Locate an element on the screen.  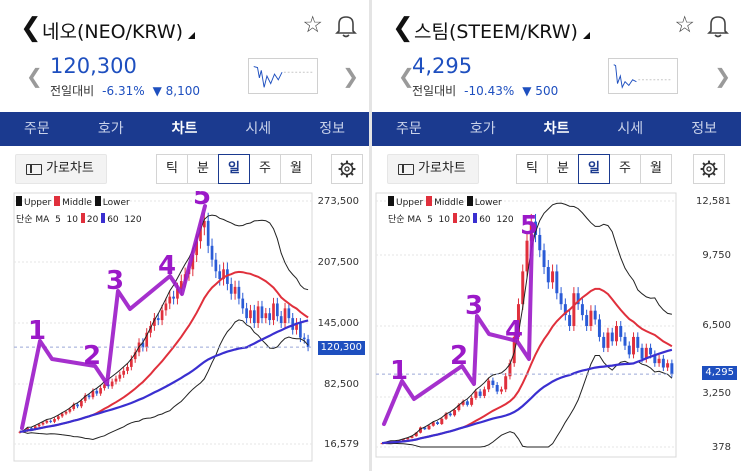
bollinger-middle is located at coordinates (164, 351).